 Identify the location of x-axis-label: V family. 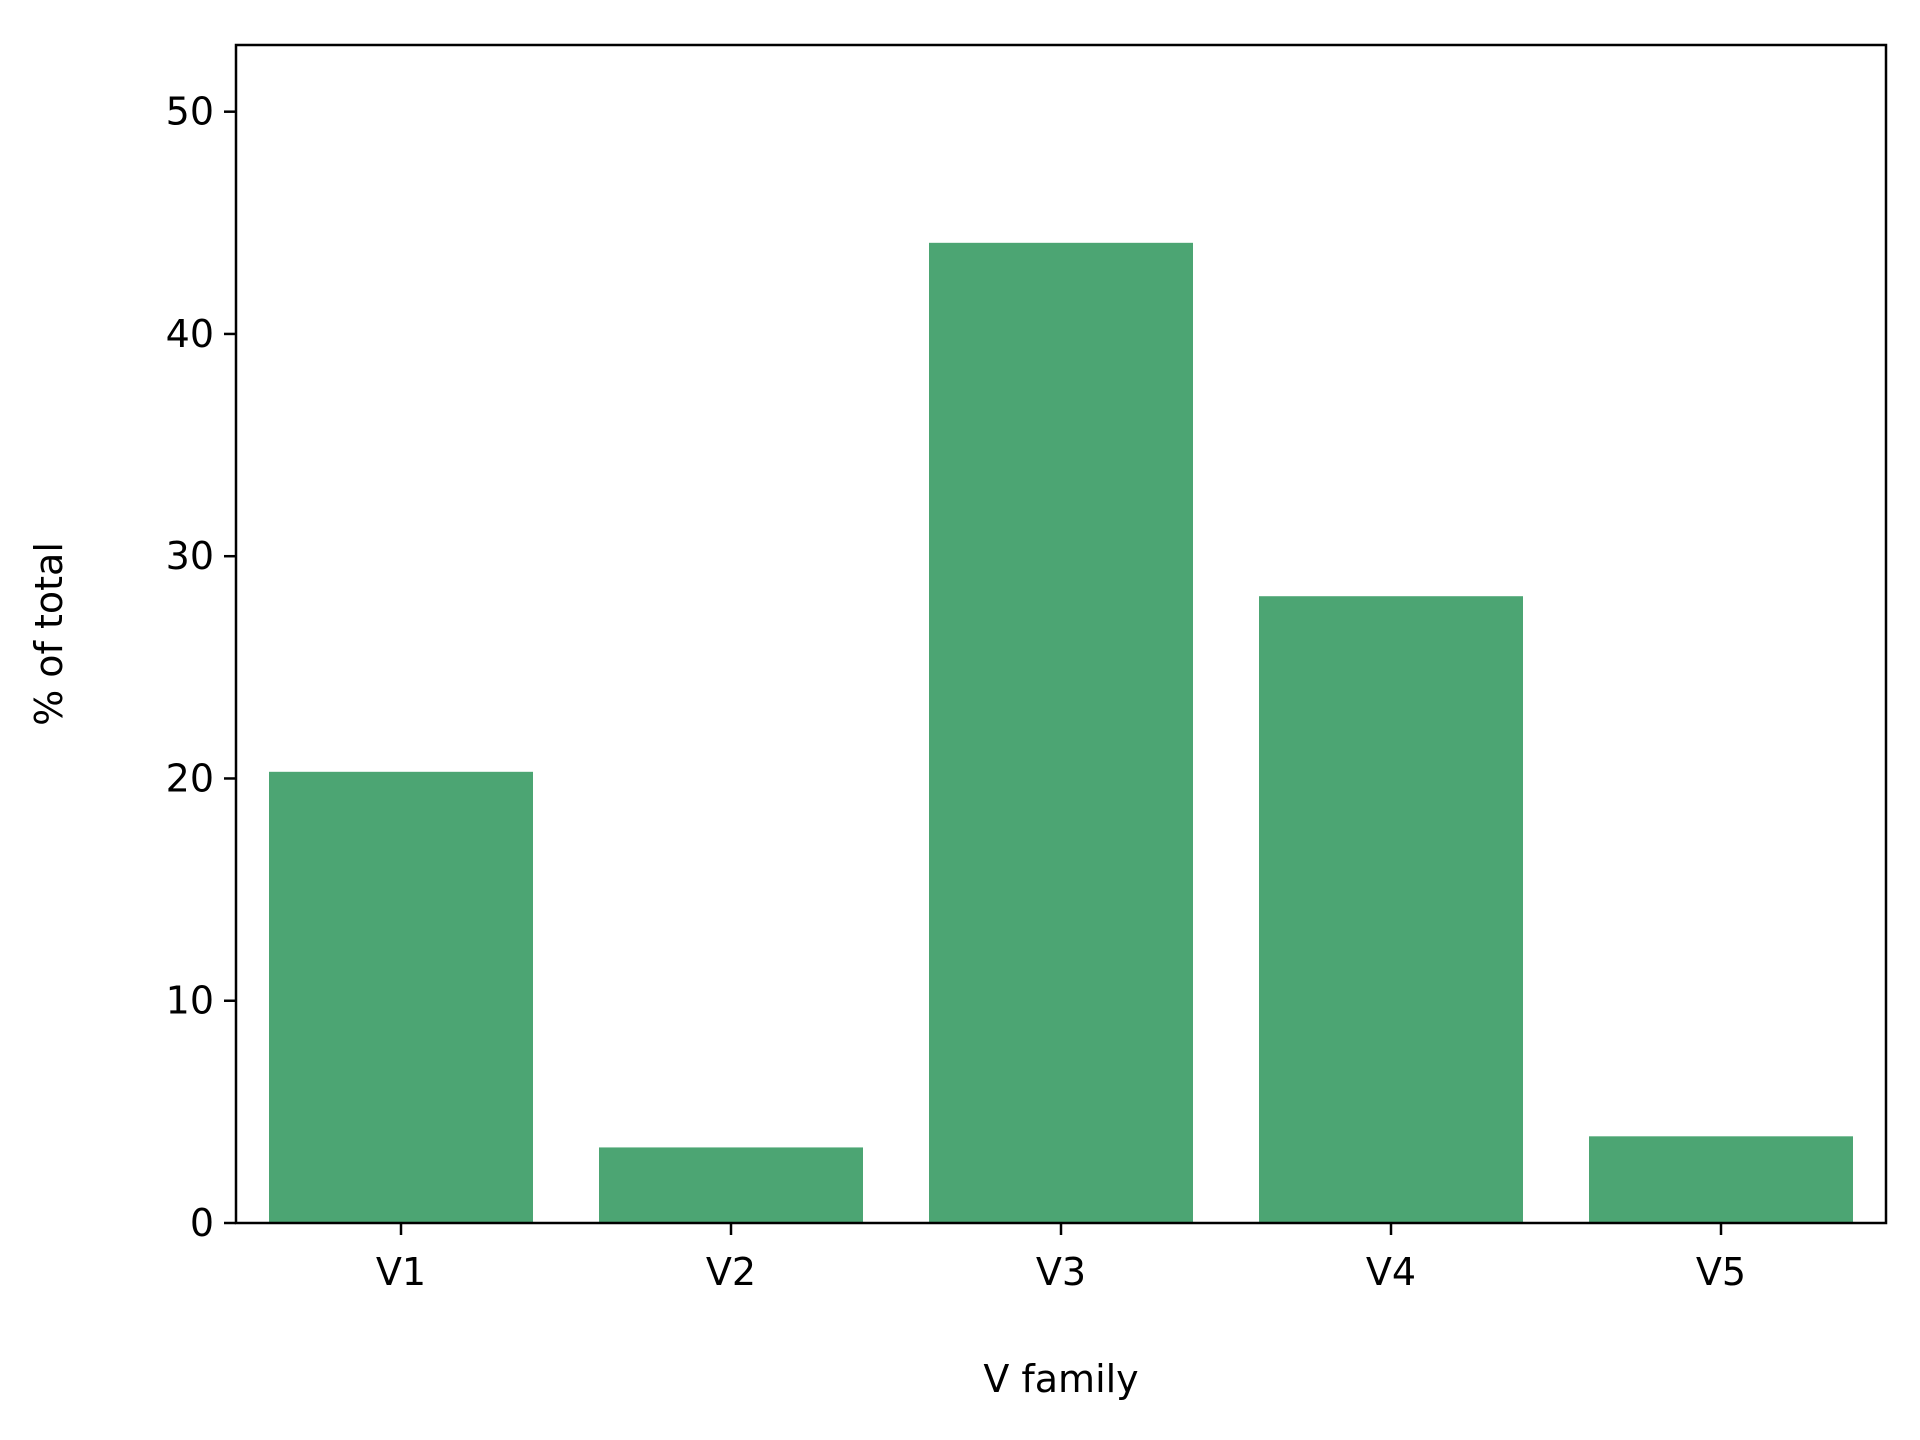
(1060, 1379).